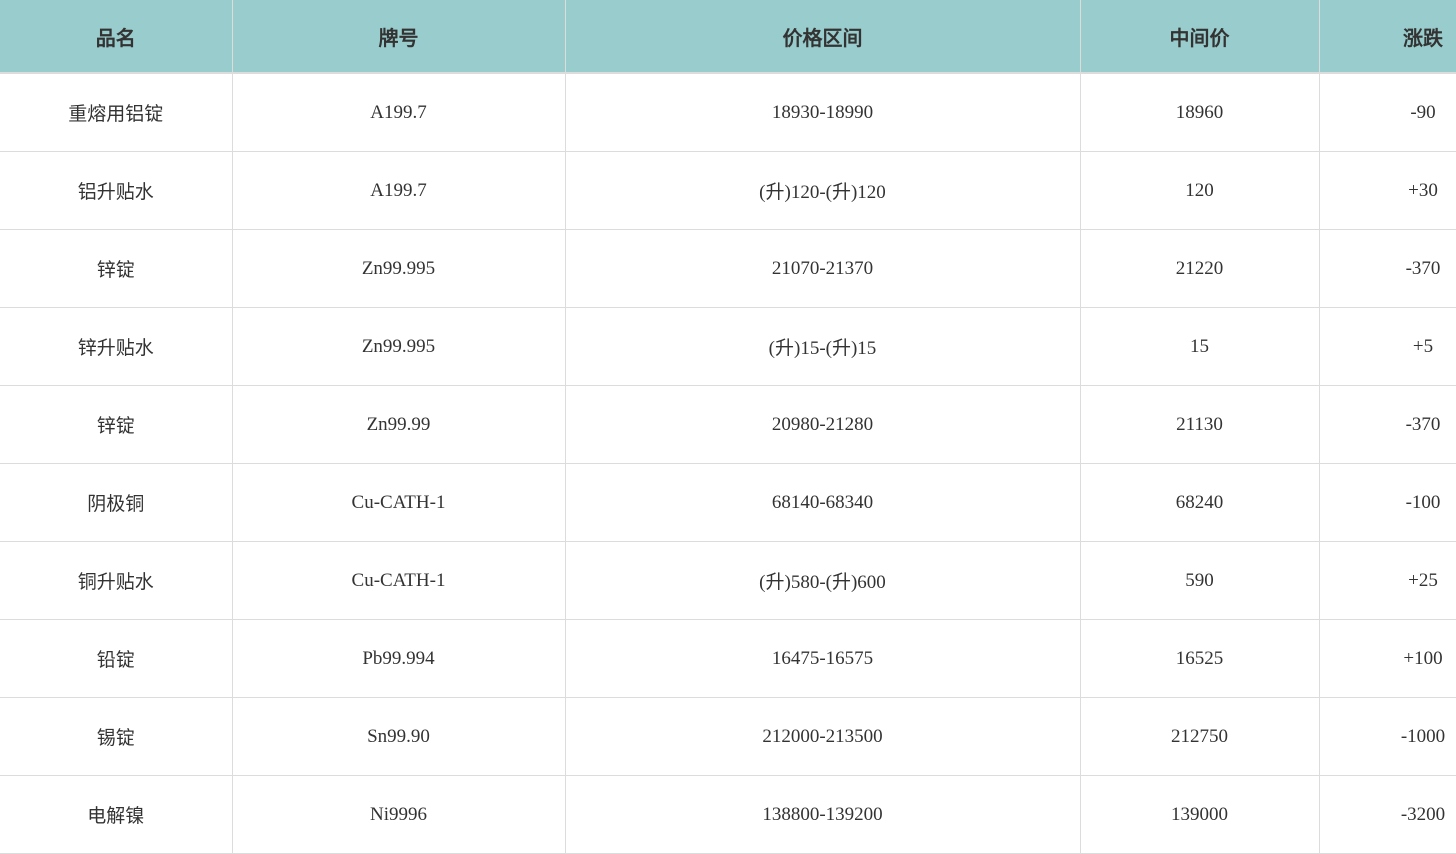  I want to click on cell-mid-price: 68240, so click(1200, 502).